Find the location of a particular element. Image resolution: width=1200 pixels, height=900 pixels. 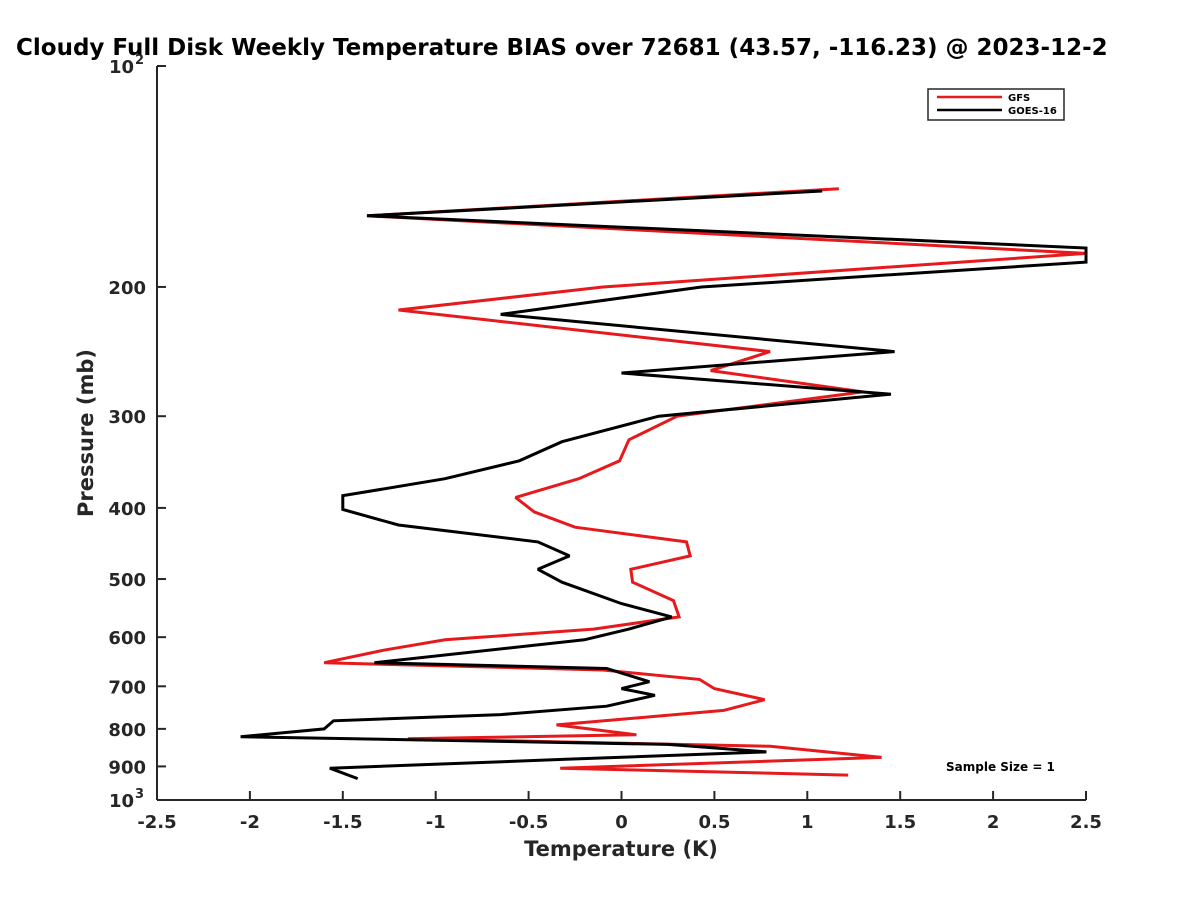

y-tick-label: 500 is located at coordinates (127, 580).